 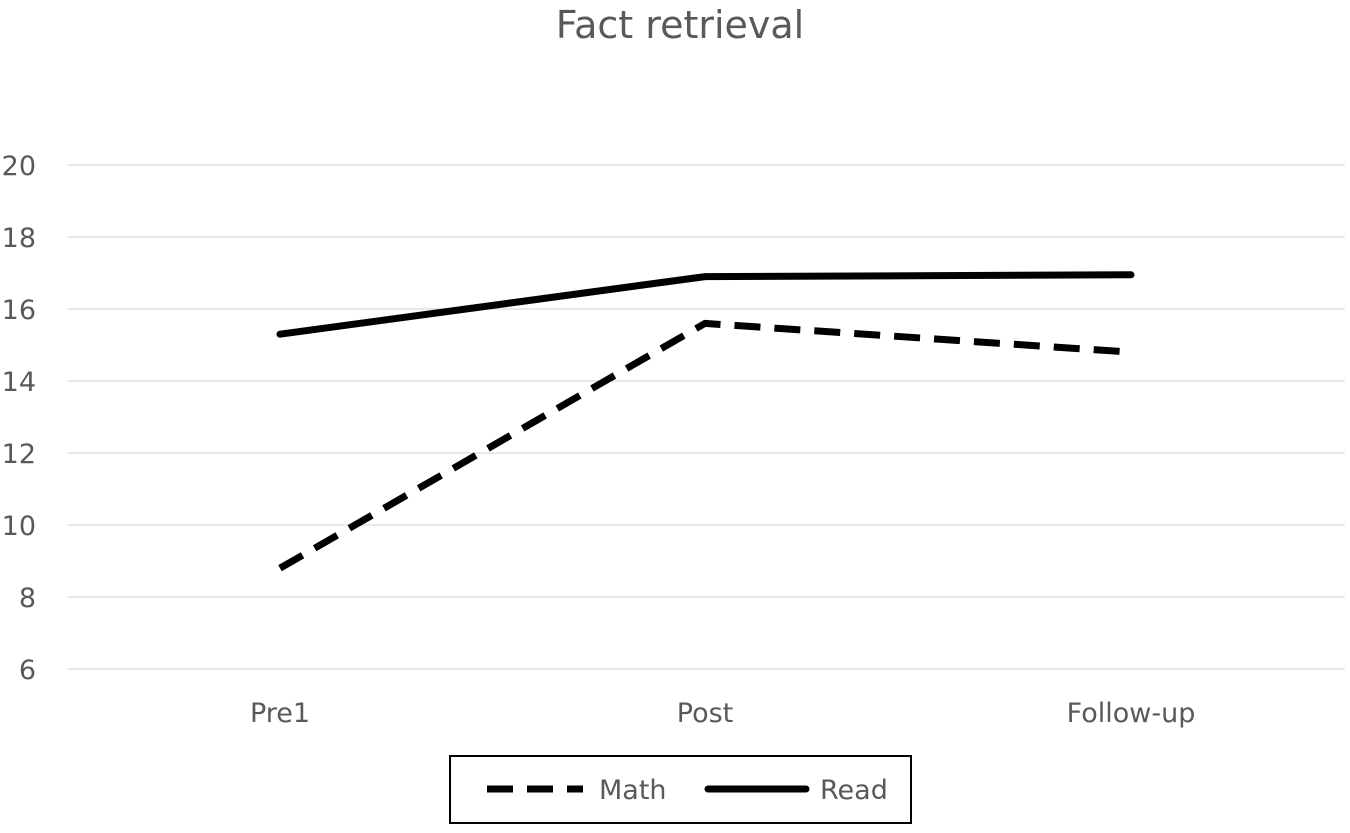 I want to click on y-tick-label: 20, so click(x=19, y=166).